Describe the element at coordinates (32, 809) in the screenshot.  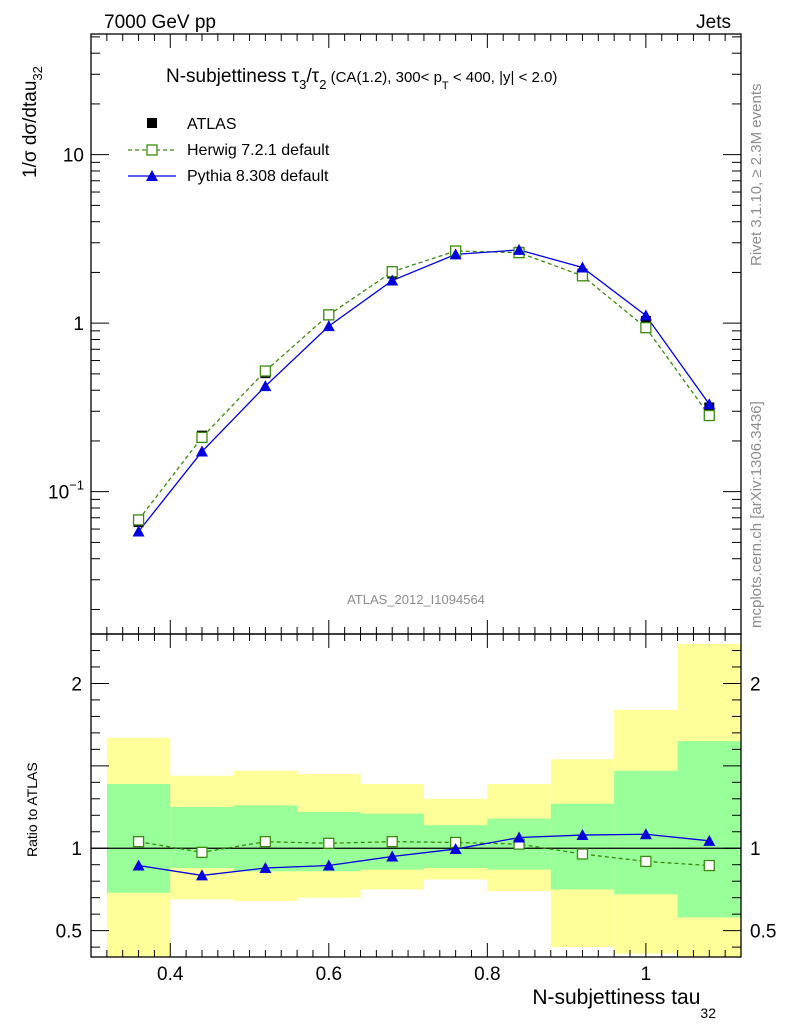
I see `ratio-y-axis-label: Ratio to ATLAS` at that location.